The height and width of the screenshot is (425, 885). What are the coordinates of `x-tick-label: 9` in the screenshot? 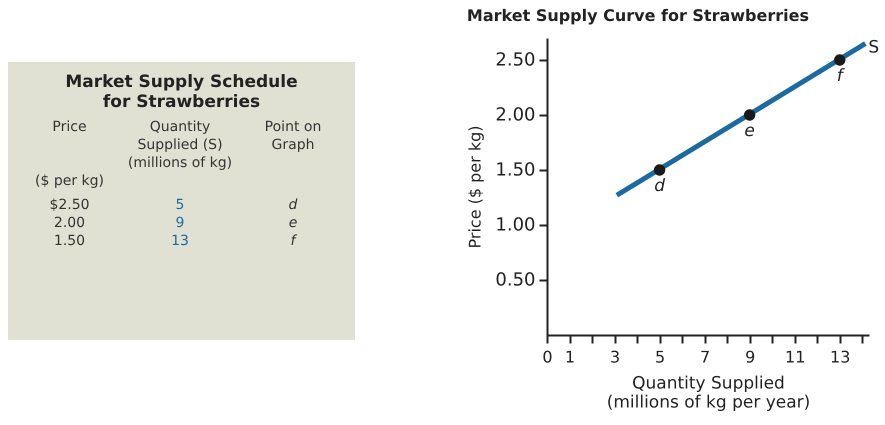 It's located at (750, 357).